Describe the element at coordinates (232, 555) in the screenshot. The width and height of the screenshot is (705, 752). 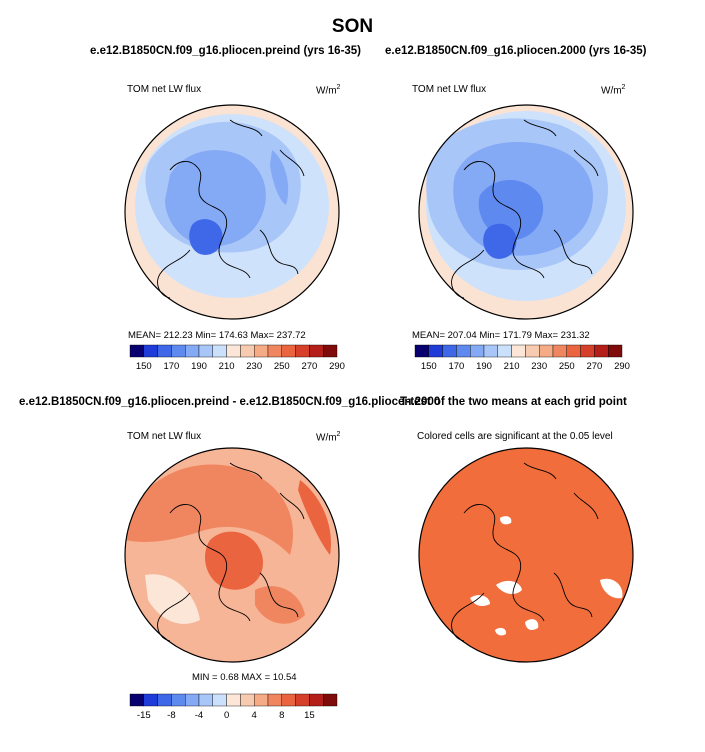
I see `panel3-map` at that location.